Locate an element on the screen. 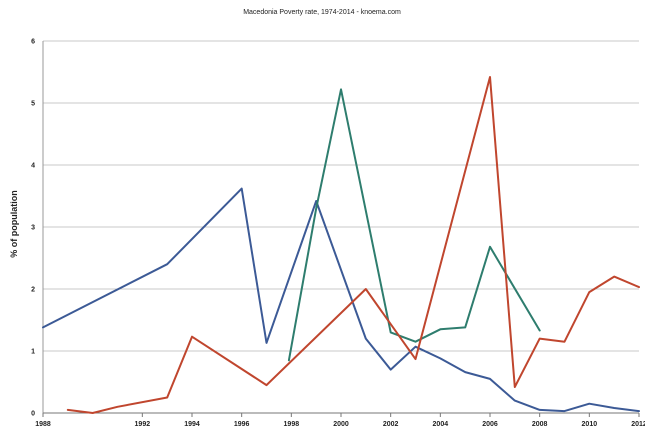 This screenshot has width=645, height=430. x-tick-label: 1996 is located at coordinates (242, 424).